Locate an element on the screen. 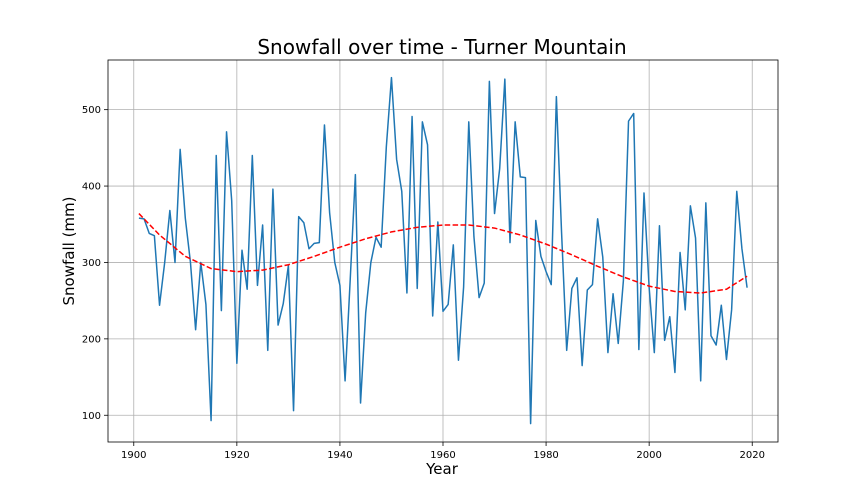 The height and width of the screenshot is (504, 864). y-axis-ticks: 100 200 300 400 500 is located at coordinates (95, 263).